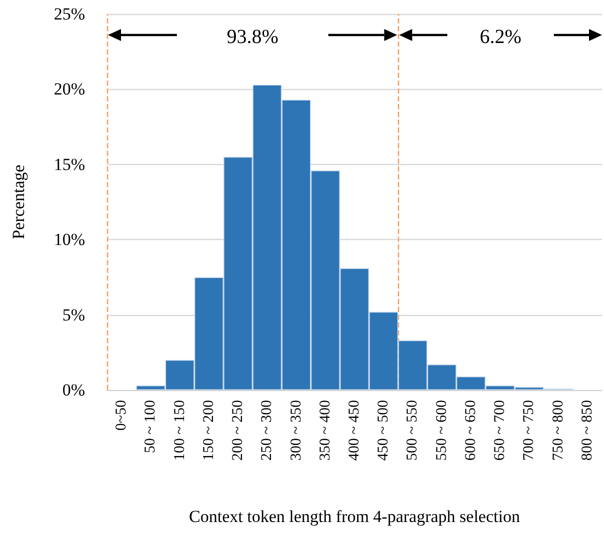 This screenshot has width=604, height=535. I want to click on y-tick-label: 15%, so click(69, 164).